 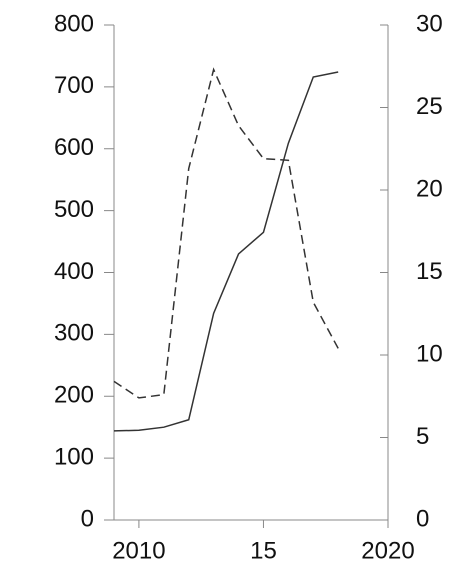 I want to click on y2-tick-label: 30, so click(x=429, y=23).